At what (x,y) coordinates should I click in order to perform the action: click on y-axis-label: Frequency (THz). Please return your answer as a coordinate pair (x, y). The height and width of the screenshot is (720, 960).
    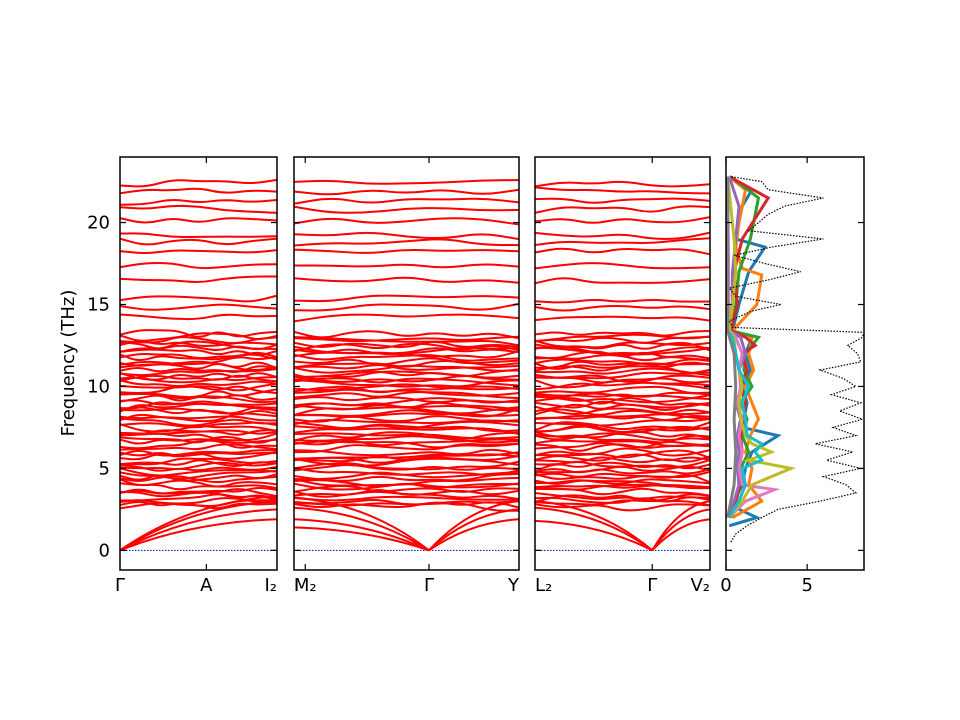
    Looking at the image, I should click on (68, 363).